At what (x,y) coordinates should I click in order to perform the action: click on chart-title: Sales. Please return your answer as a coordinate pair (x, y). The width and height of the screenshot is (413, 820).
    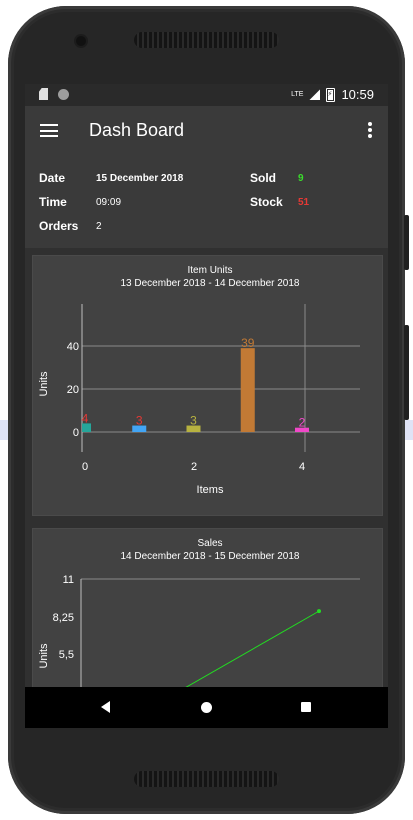
    Looking at the image, I should click on (209, 543).